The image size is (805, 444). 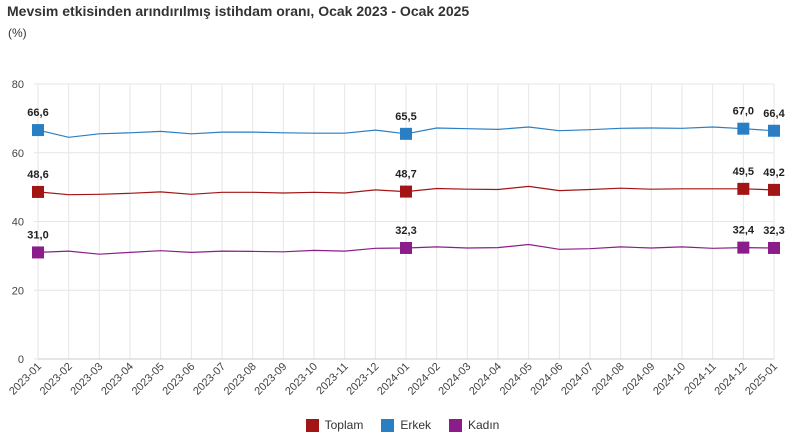 What do you see at coordinates (516, 379) in the screenshot?
I see `x-tick-label: 2024-05` at bounding box center [516, 379].